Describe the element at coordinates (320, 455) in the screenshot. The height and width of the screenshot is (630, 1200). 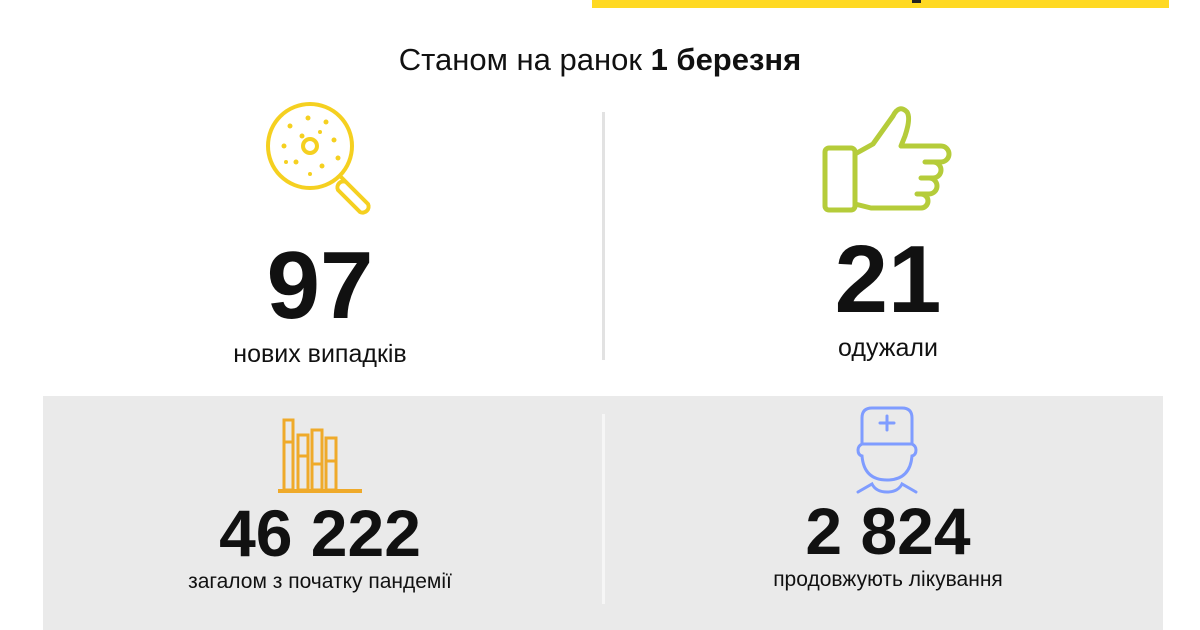
I see `bar-chart-icon` at that location.